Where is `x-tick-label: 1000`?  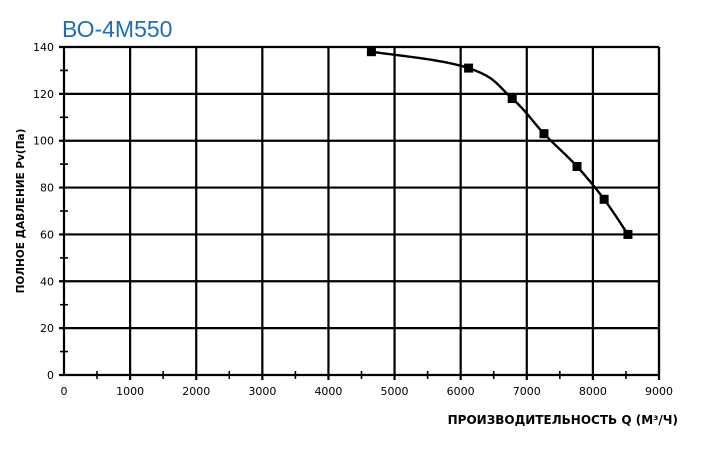
x-tick-label: 1000 is located at coordinates (130, 391).